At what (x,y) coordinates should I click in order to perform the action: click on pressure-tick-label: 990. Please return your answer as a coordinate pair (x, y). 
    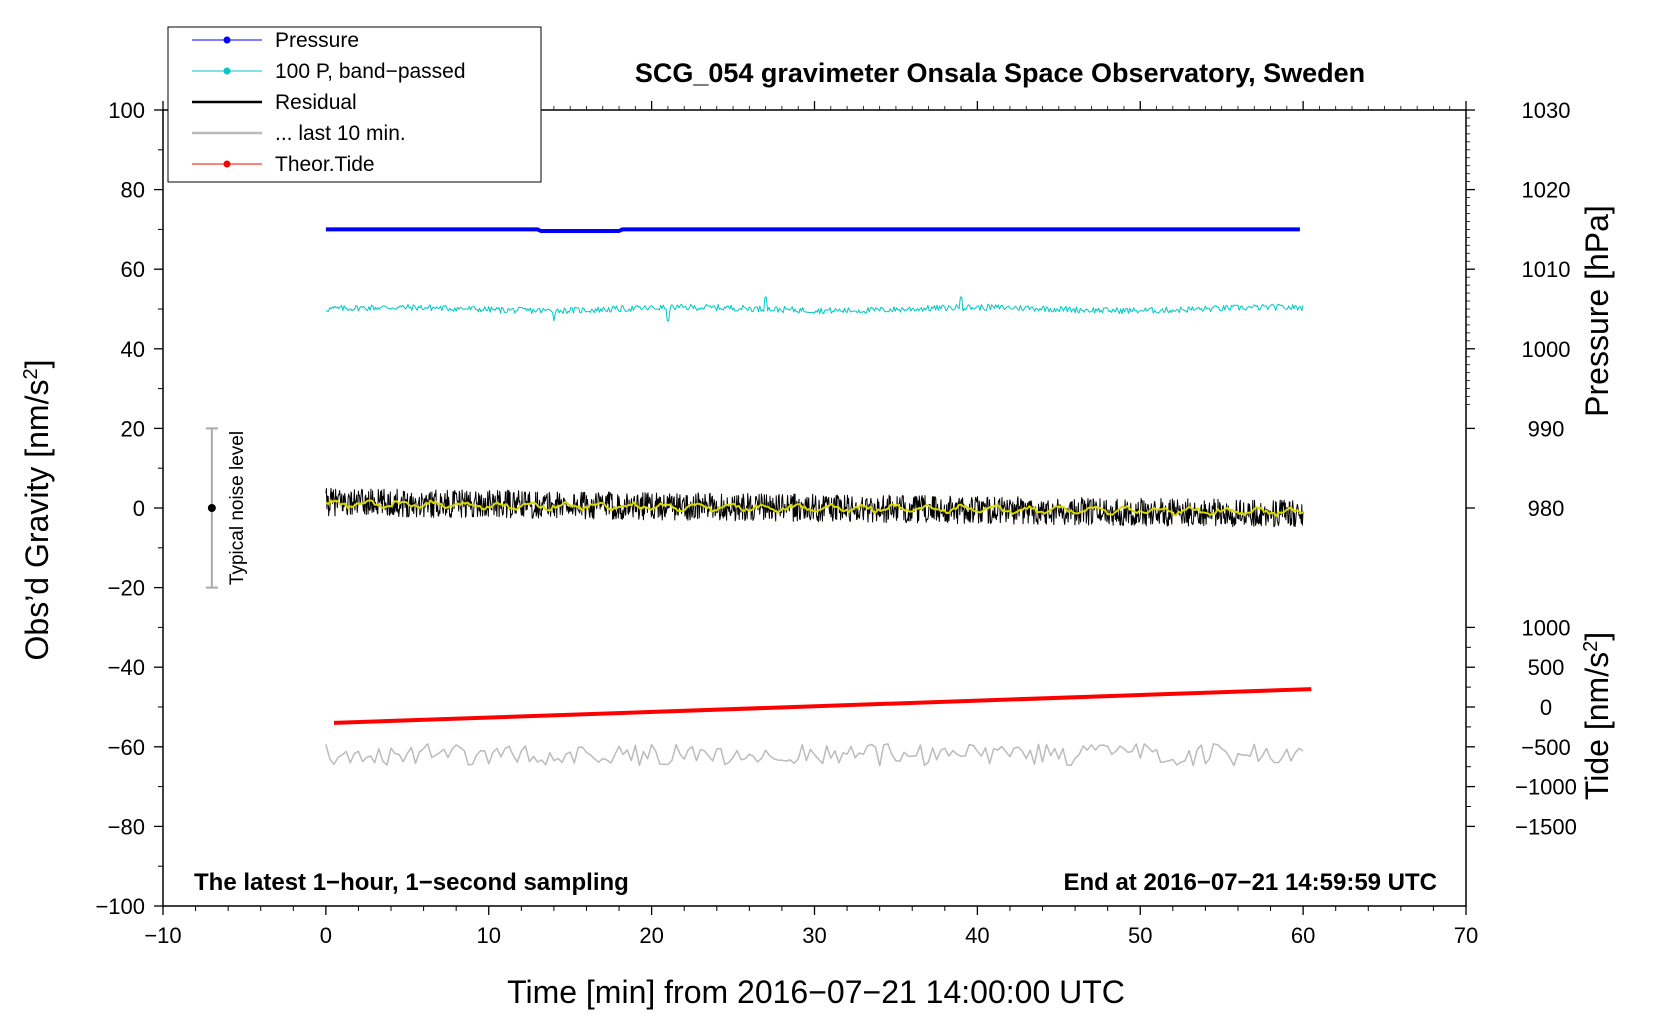
    Looking at the image, I should click on (1546, 428).